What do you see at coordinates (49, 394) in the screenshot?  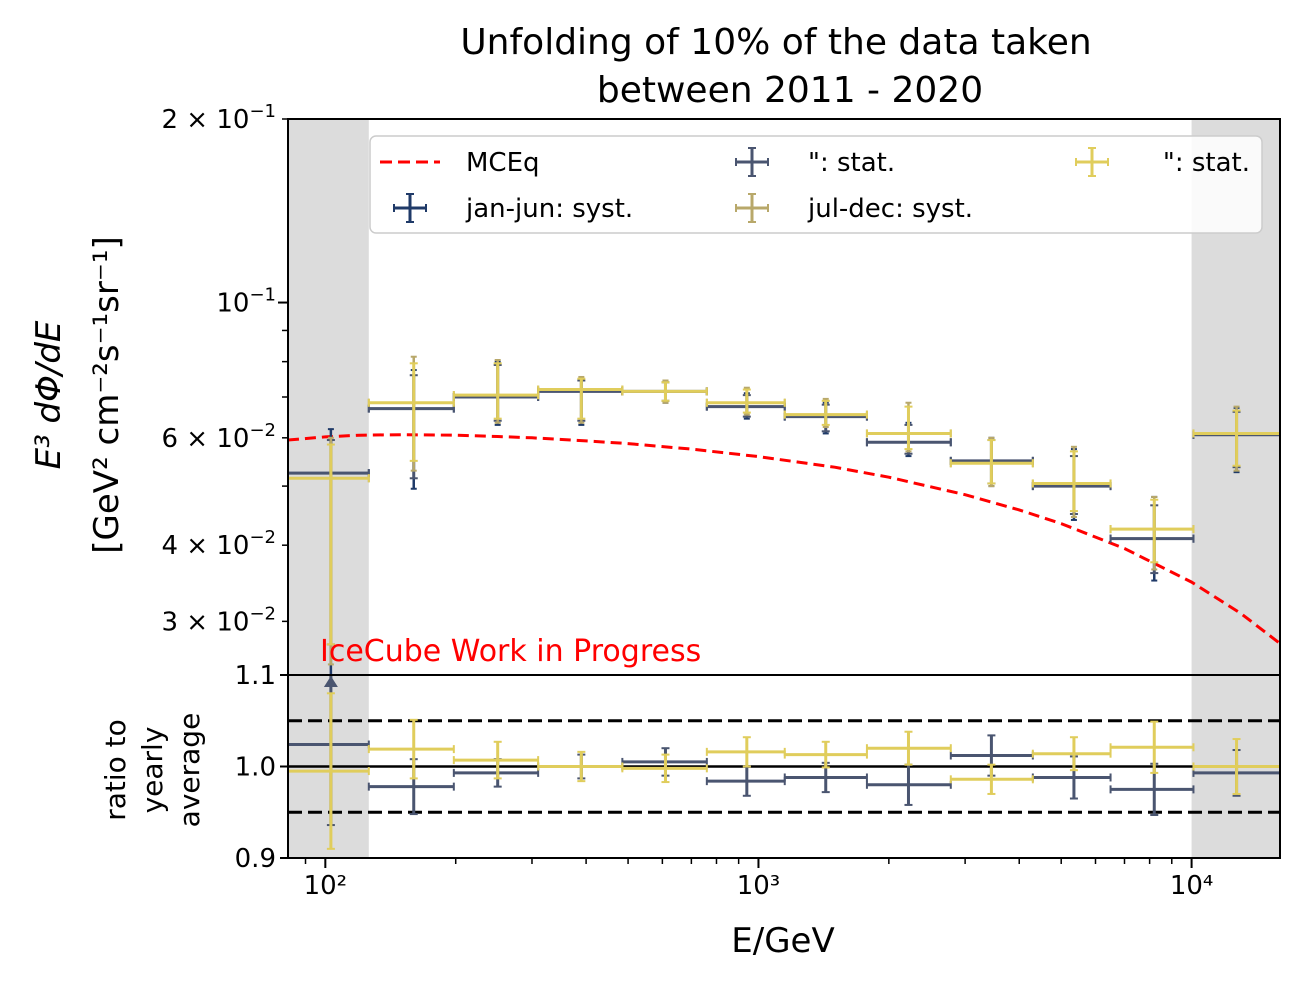 I see `y-axis-label-line1: E³ dΦ/dE` at bounding box center [49, 394].